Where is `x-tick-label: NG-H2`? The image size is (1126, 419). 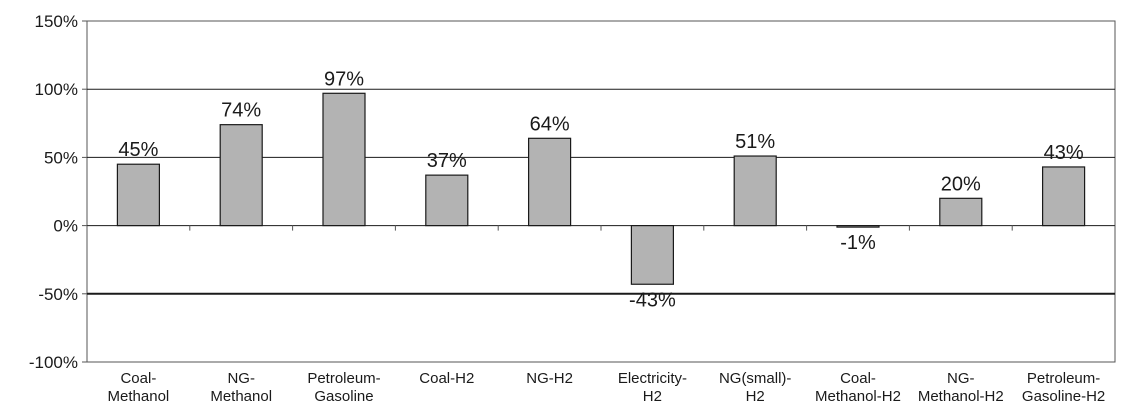 x-tick-label: NG-H2 is located at coordinates (549, 378).